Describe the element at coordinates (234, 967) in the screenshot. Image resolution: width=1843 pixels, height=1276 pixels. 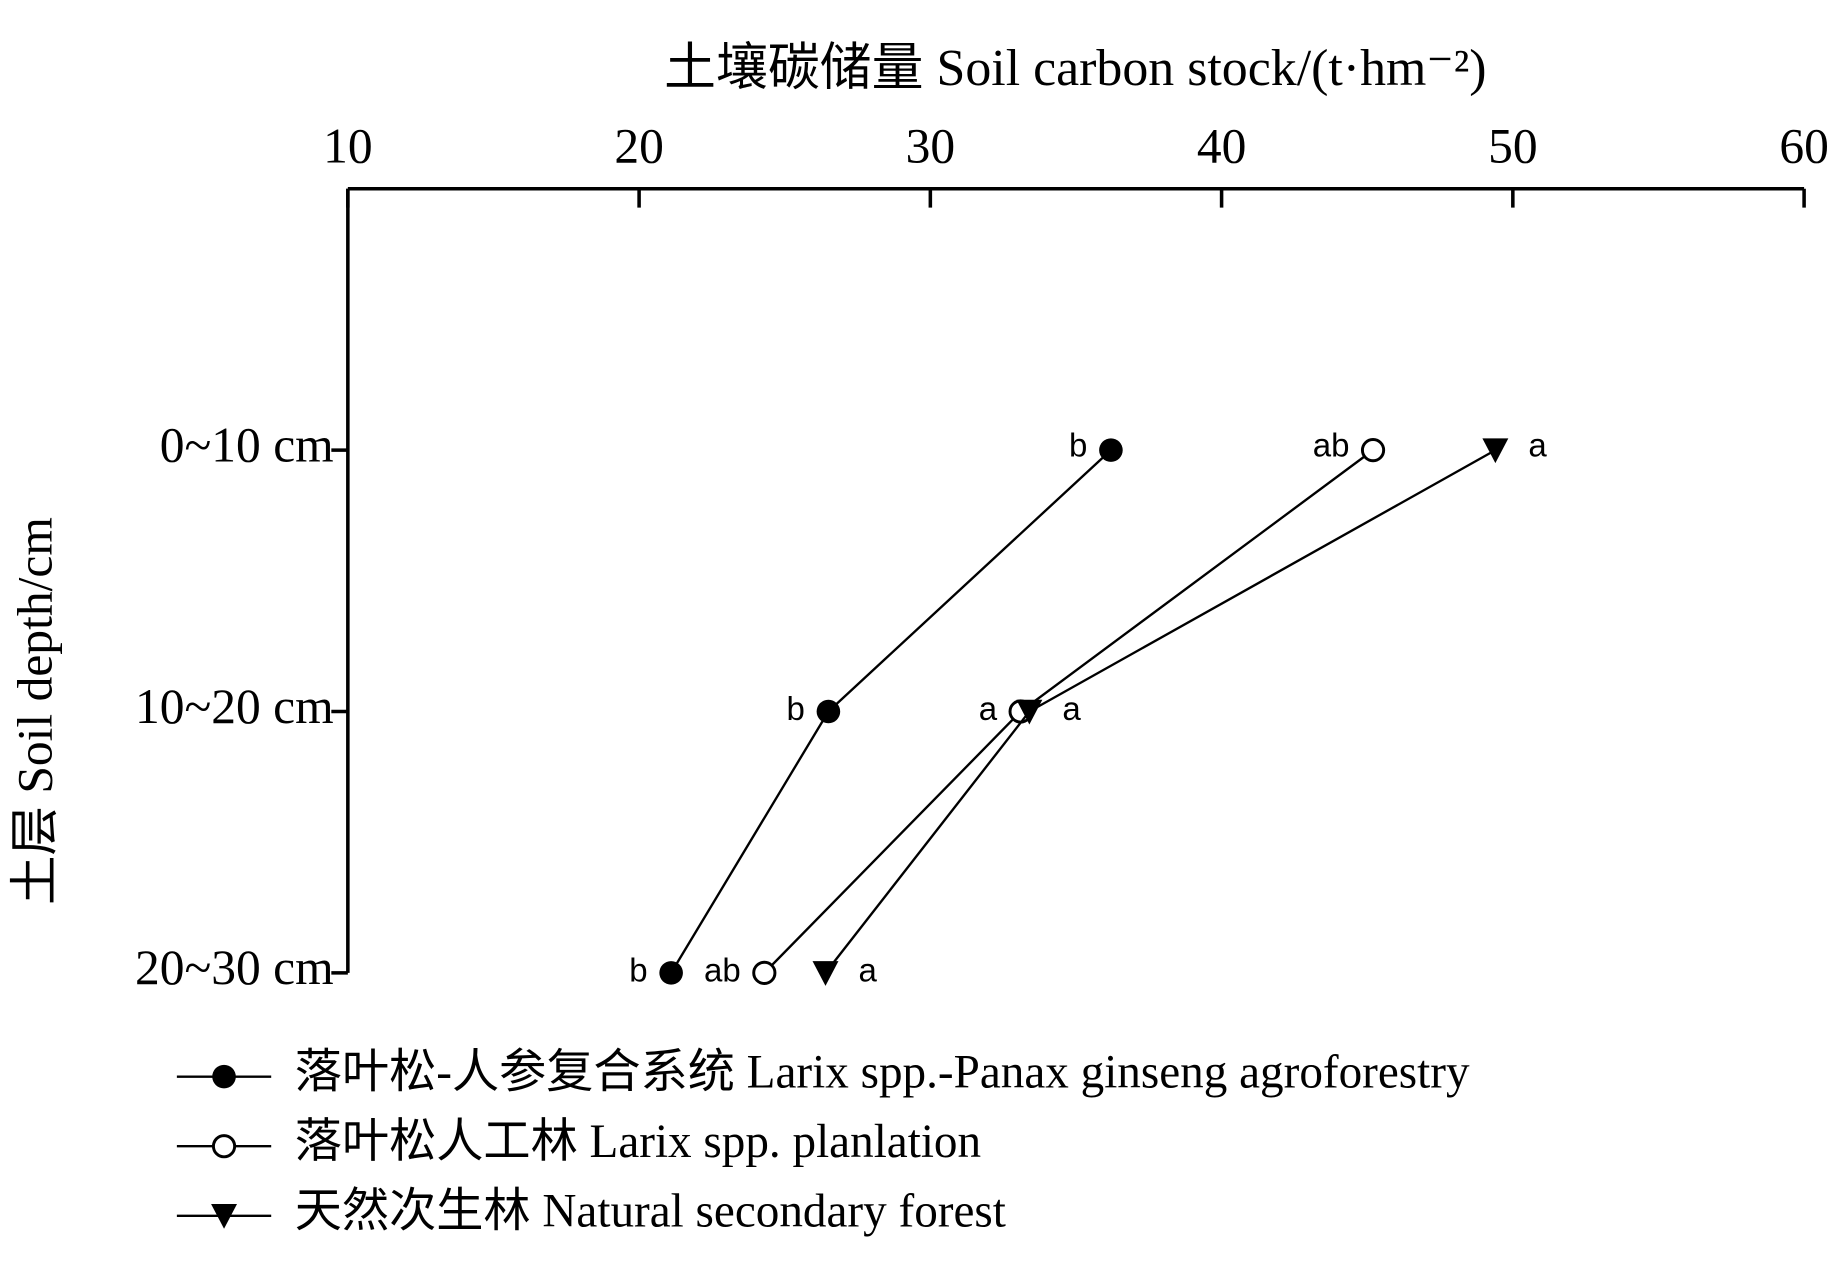
I see `y-tick-label: 20~30 cm` at that location.